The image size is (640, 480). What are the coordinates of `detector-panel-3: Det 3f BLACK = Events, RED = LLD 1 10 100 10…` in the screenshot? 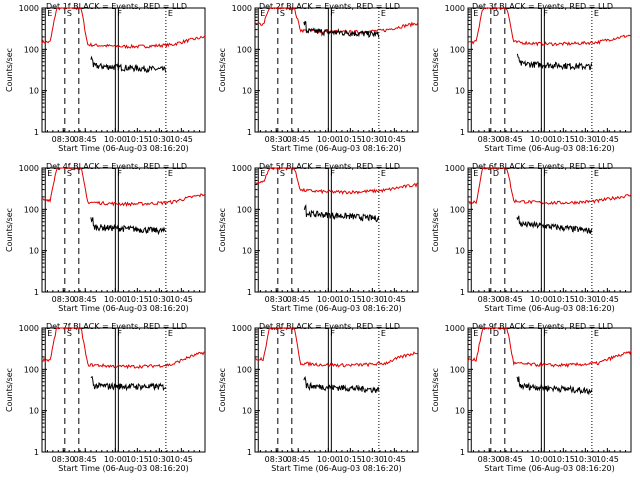 It's located at (531, 77).